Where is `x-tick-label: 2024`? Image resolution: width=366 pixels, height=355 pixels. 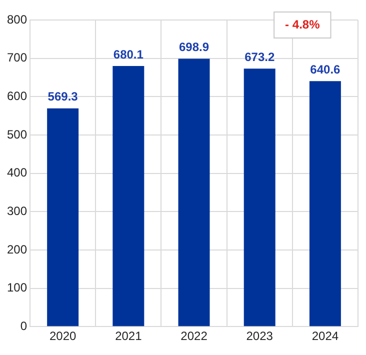 x-tick-label: 2024 is located at coordinates (325, 336).